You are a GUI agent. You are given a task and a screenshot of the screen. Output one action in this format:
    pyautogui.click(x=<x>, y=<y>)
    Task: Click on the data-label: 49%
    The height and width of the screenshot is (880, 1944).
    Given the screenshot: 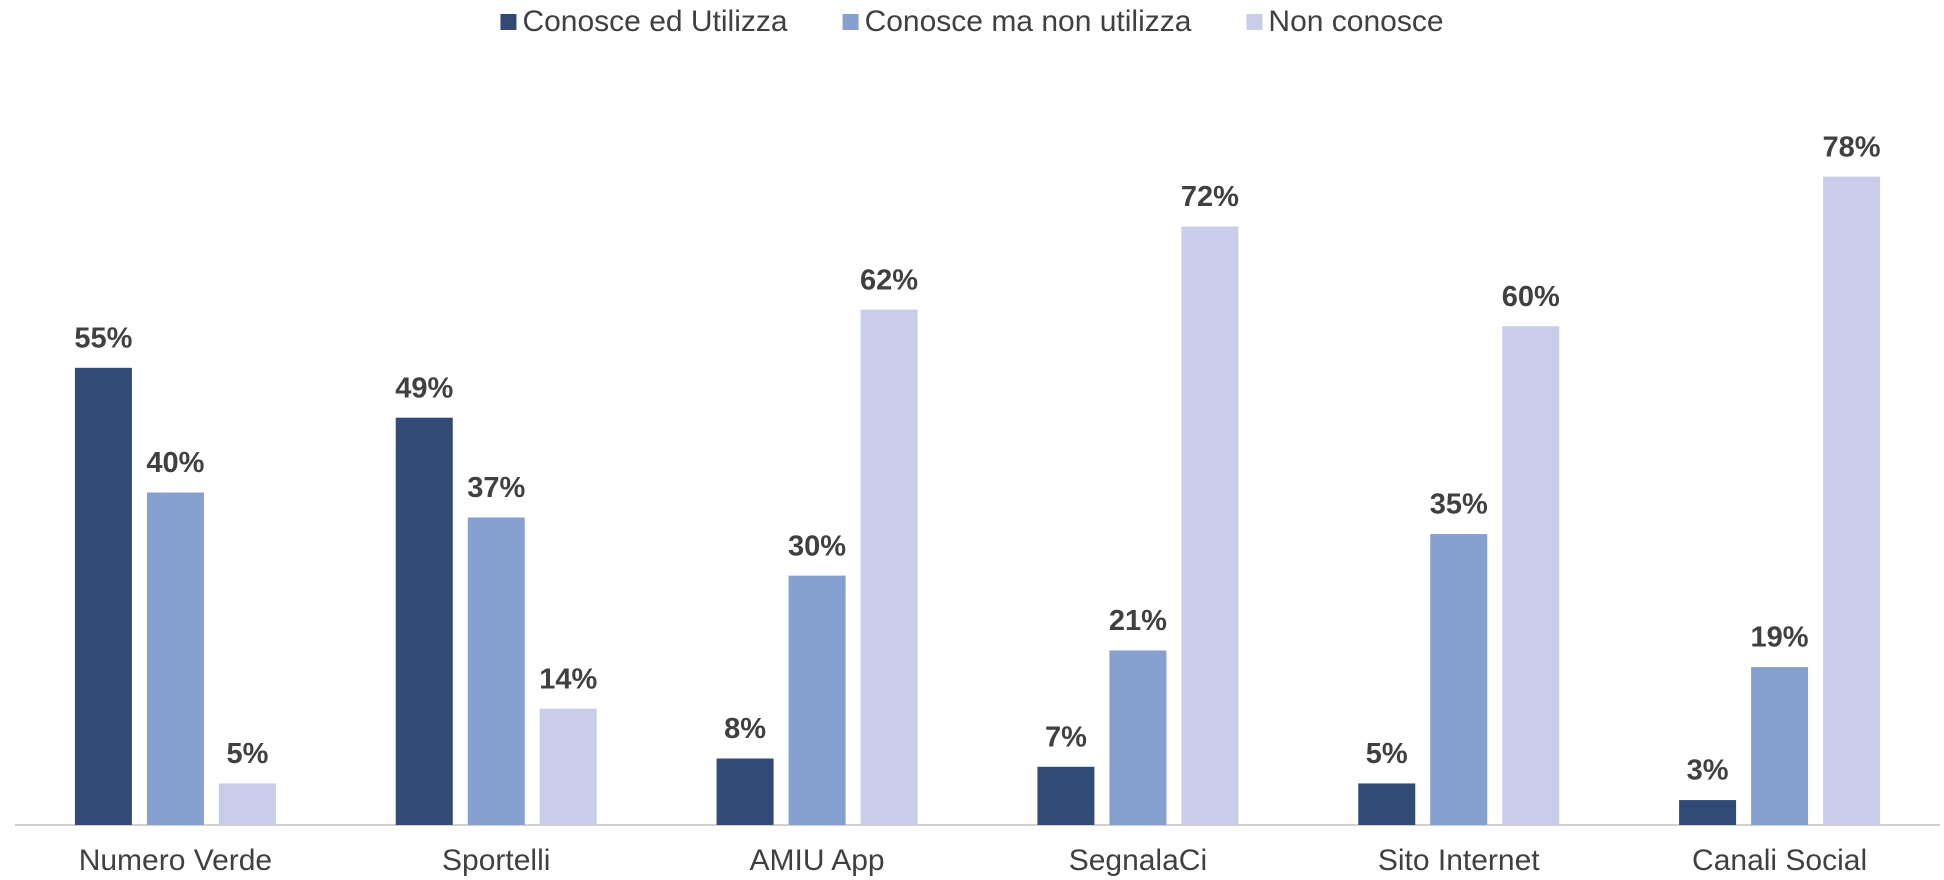 What is the action you would take?
    pyautogui.click(x=424, y=388)
    